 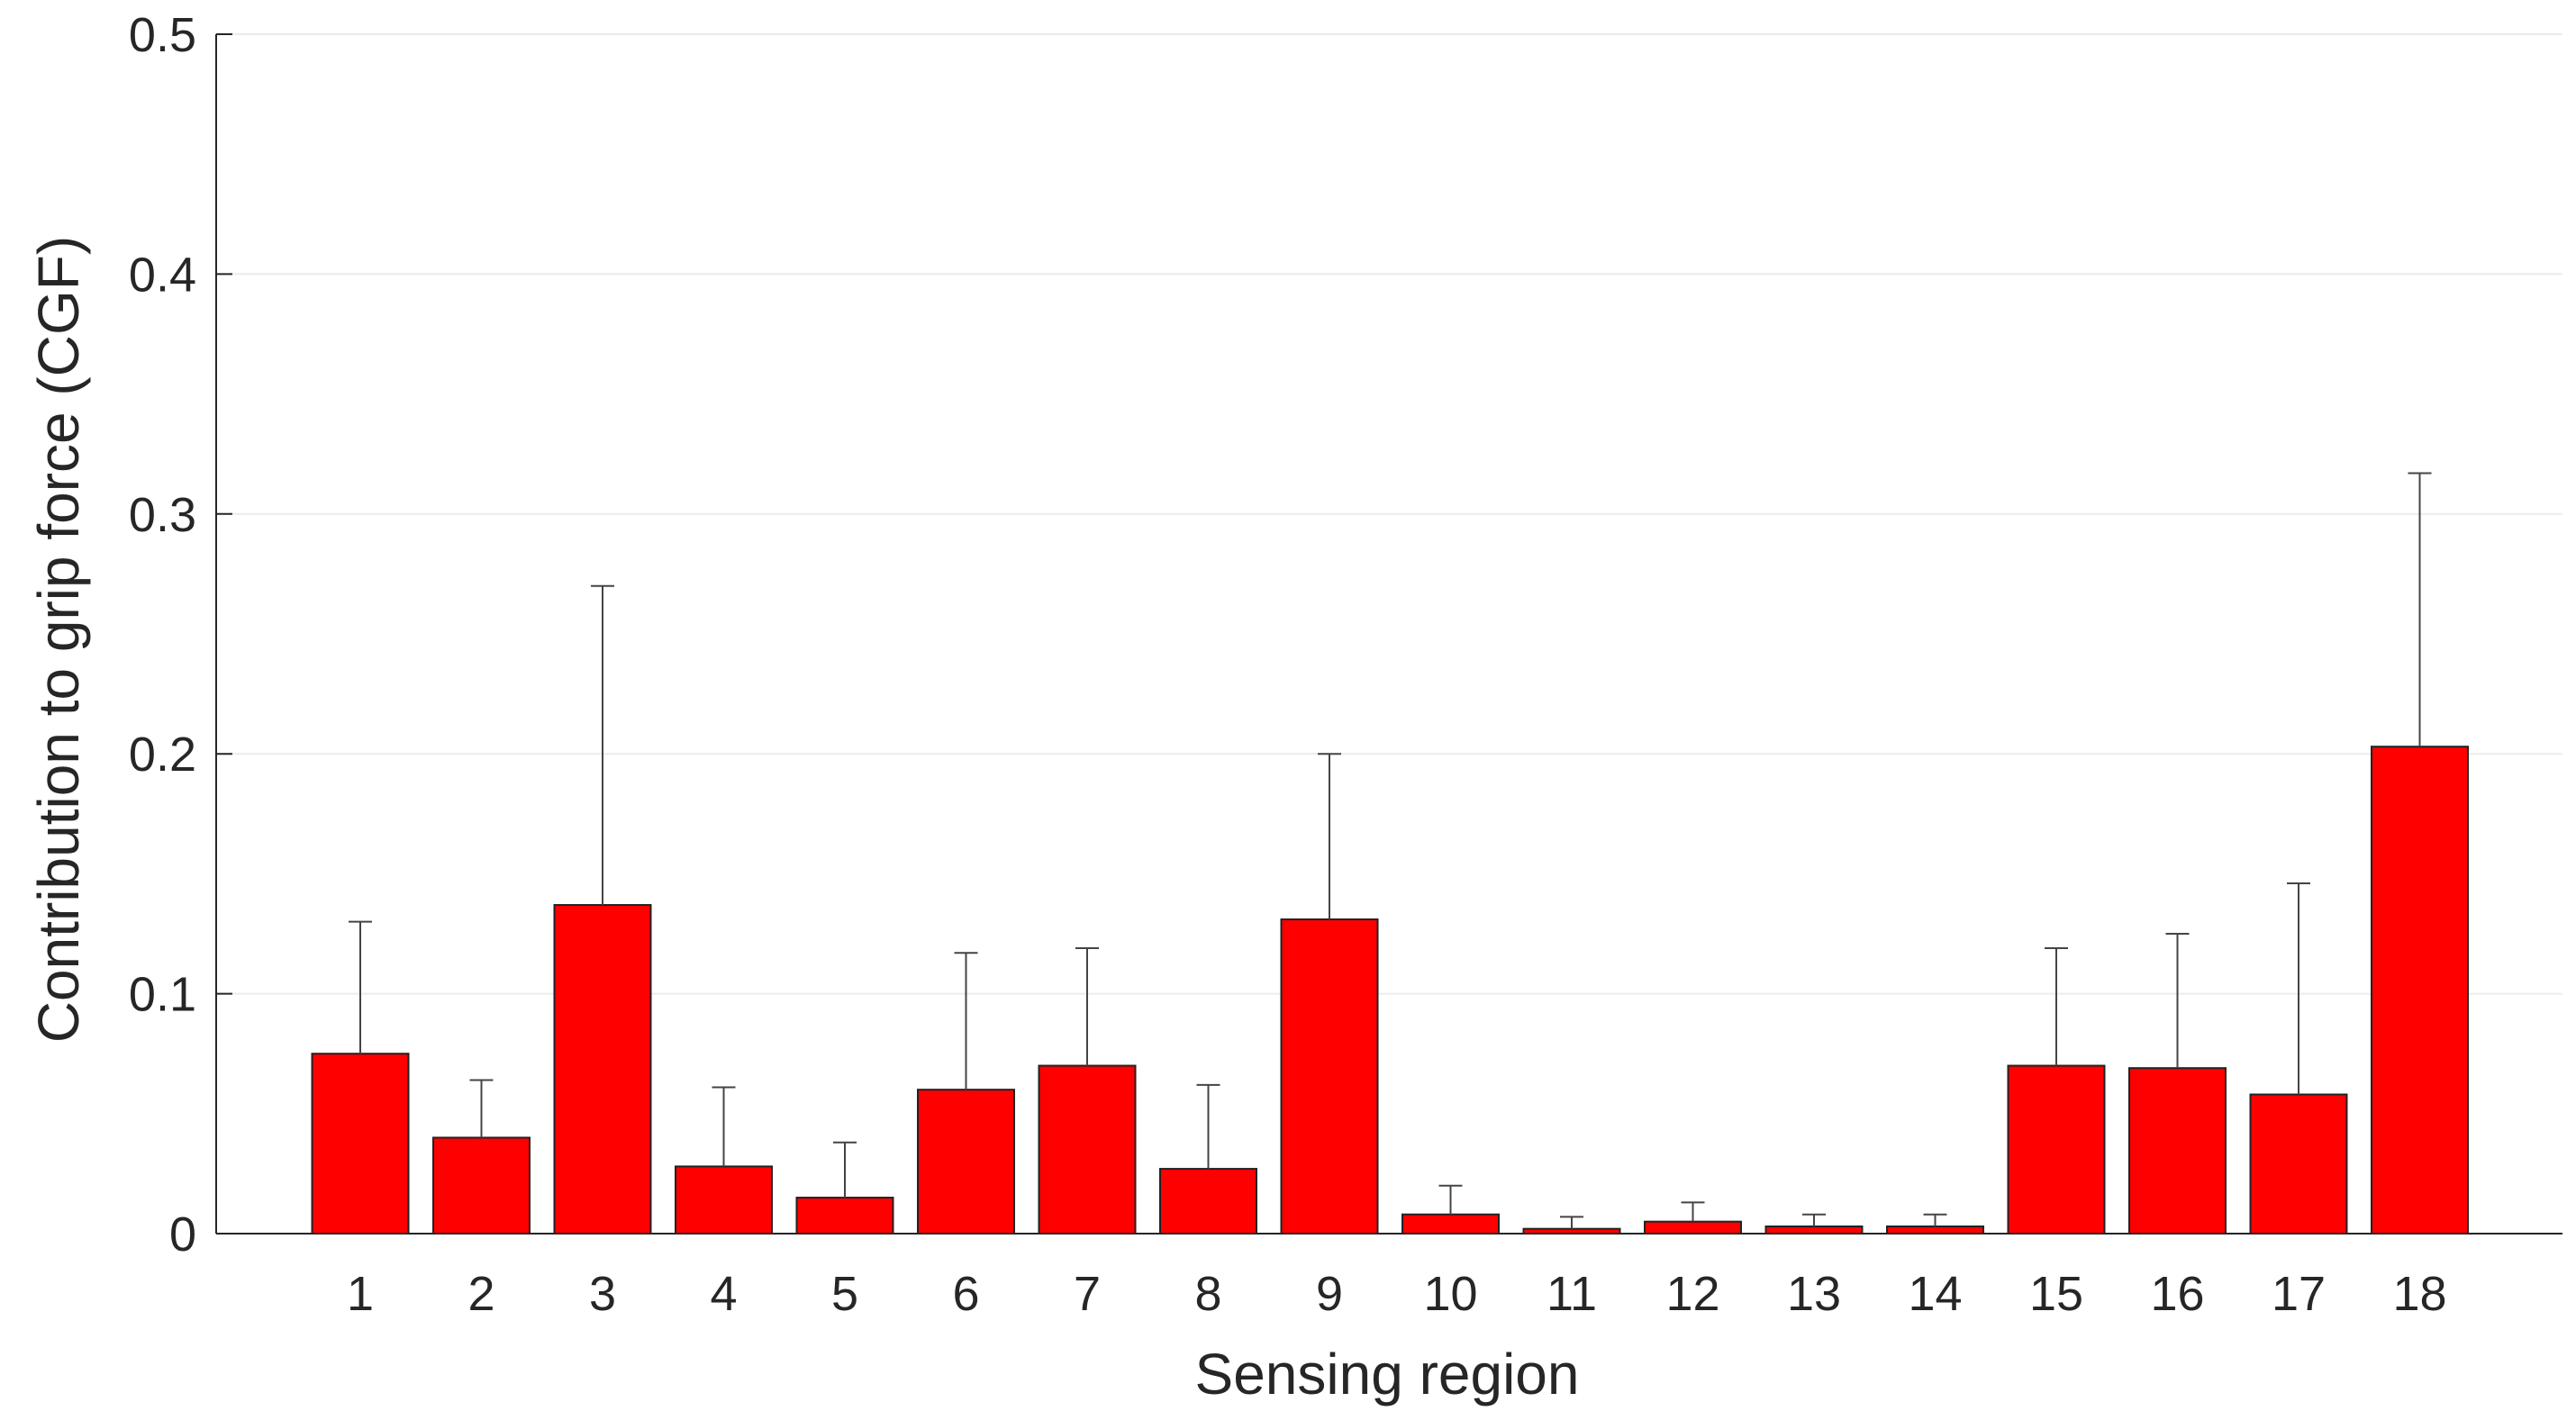 I want to click on x-tick-label: 11, so click(x=1572, y=1294).